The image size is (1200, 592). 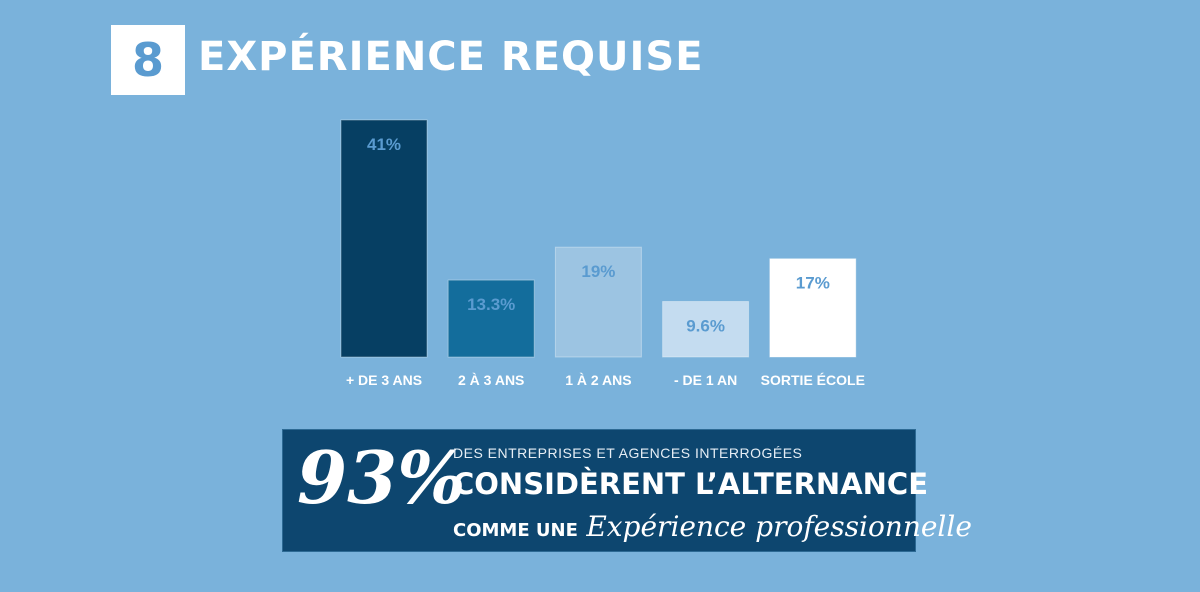 I want to click on section-number-badge: 8, so click(x=148, y=60).